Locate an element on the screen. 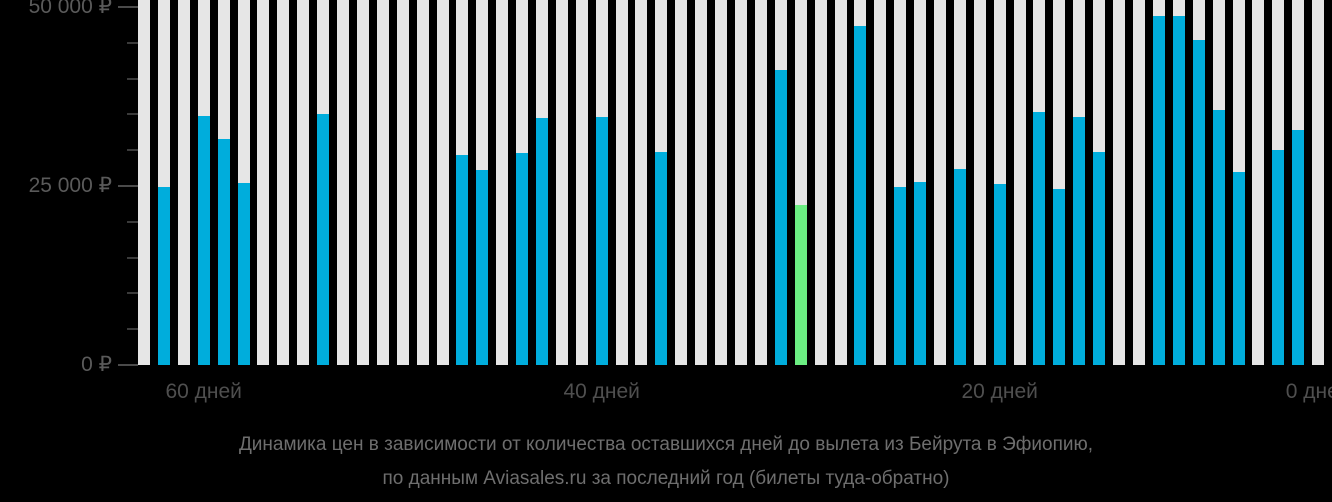  y-axis-label: 25 000 ₽ is located at coordinates (70, 185).